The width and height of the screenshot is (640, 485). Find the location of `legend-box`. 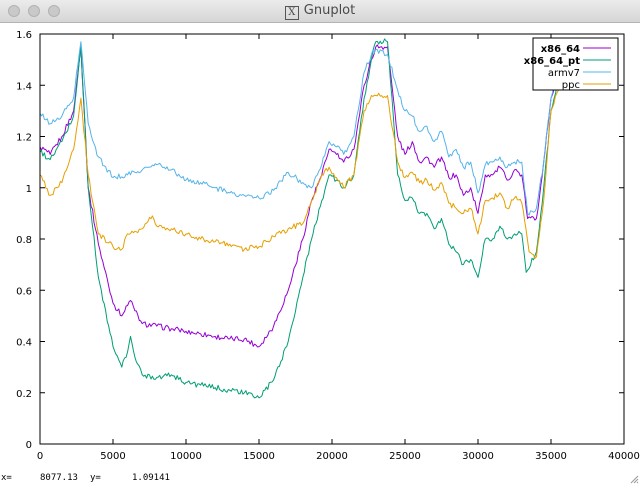

legend-box is located at coordinates (575, 64).